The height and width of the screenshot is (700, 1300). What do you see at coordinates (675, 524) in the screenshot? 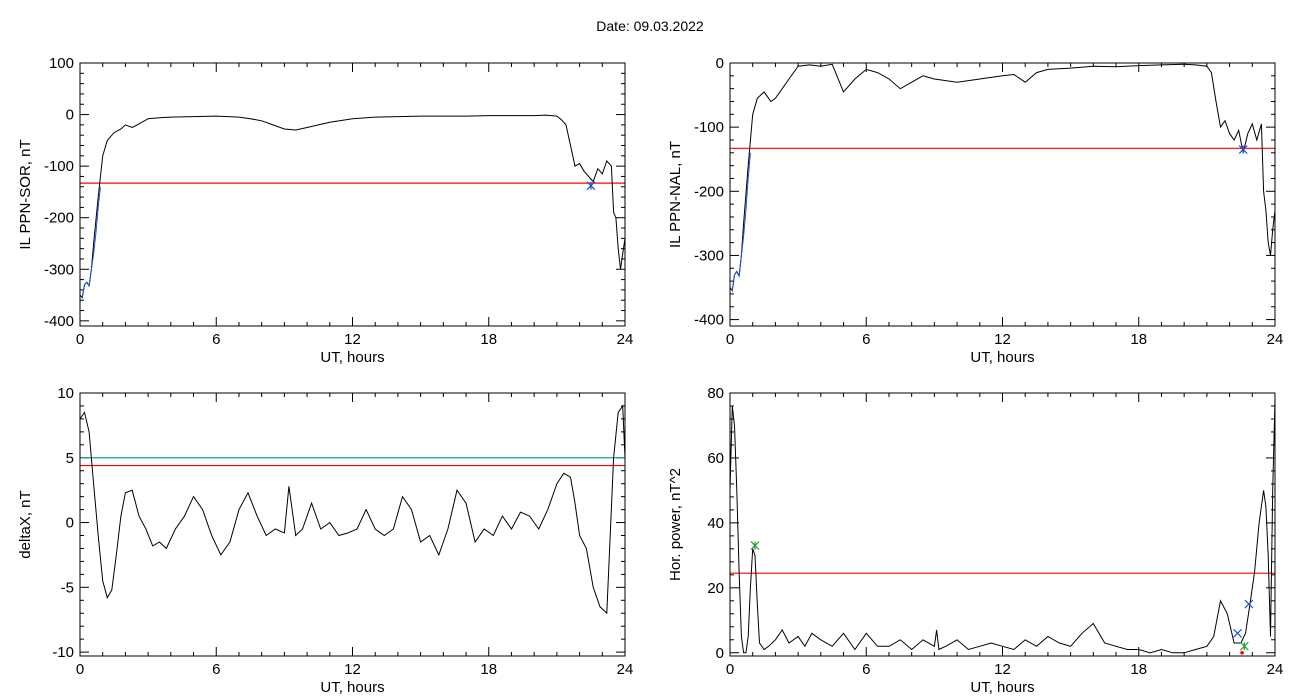
I see `y-axis-label: Hor. power, nT^2` at bounding box center [675, 524].